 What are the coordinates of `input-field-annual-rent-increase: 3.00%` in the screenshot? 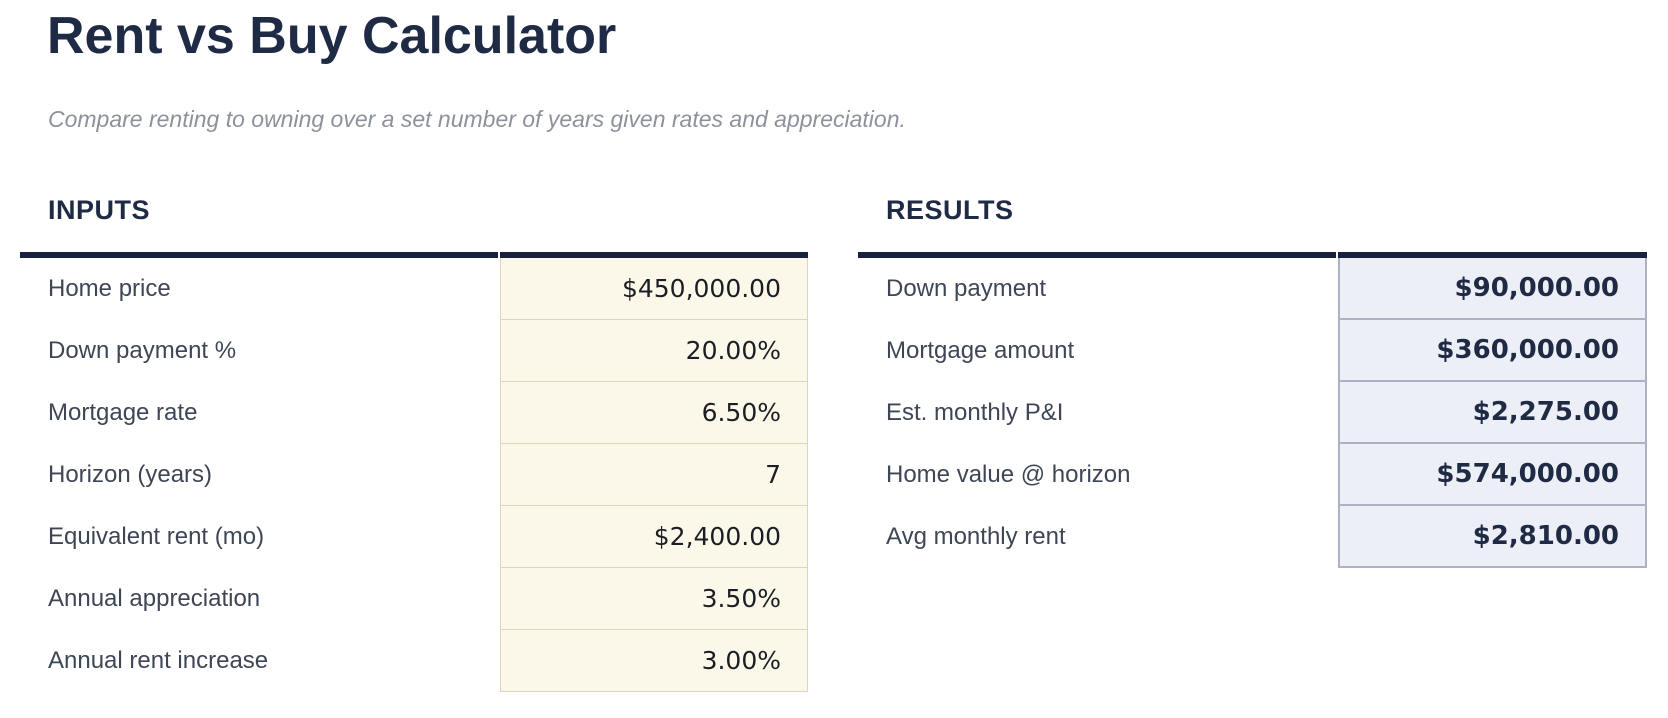 It's located at (654, 661).